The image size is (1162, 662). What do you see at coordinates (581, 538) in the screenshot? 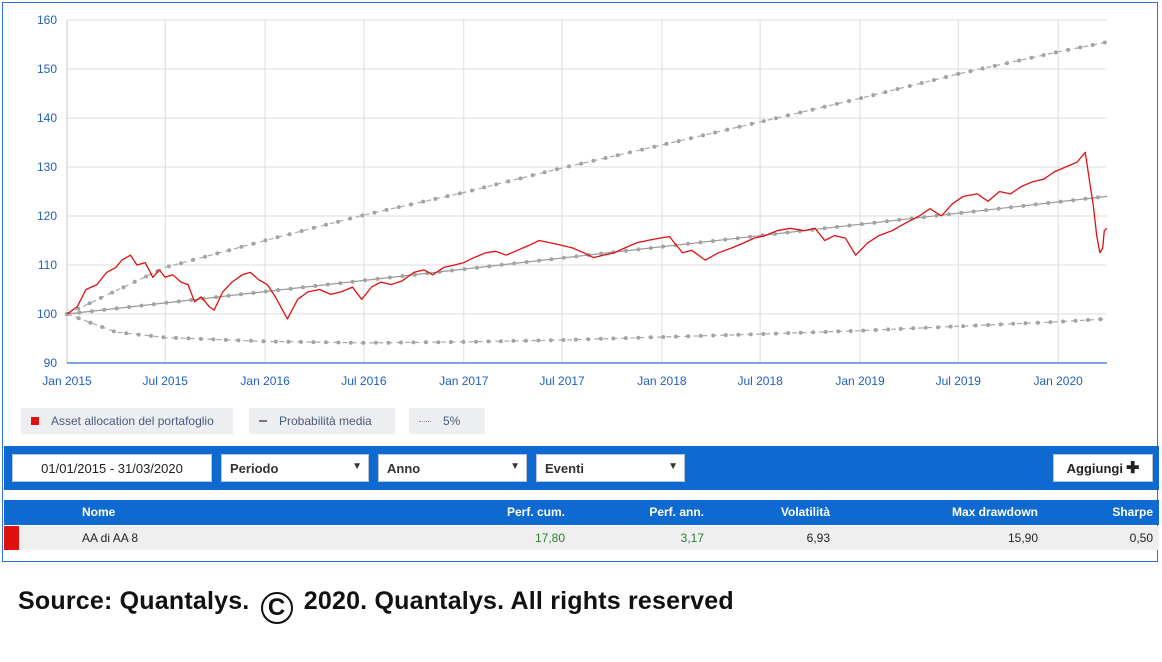
I see `table-row: AA di AA 8 17,80 3,17 6,93 15,90 0,50` at bounding box center [581, 538].